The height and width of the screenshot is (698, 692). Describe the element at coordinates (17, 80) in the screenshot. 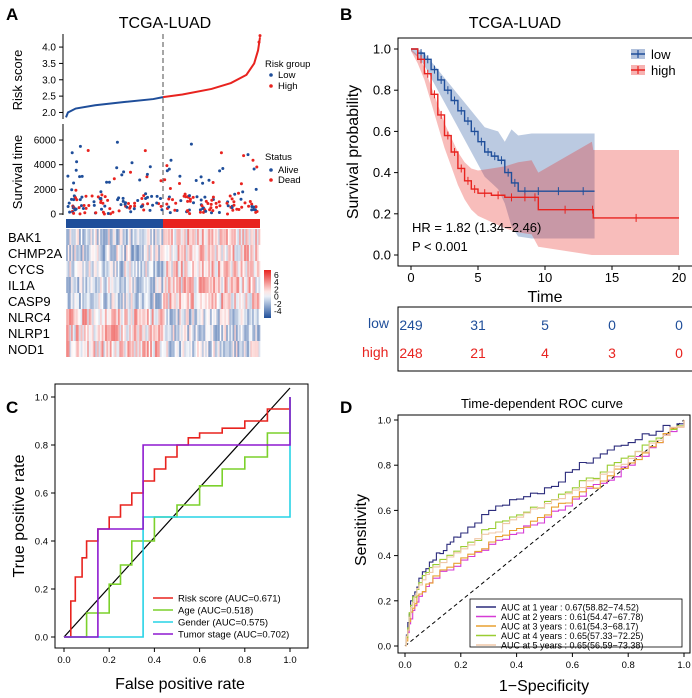

I see `risk-score-ylabel: Risk score` at that location.